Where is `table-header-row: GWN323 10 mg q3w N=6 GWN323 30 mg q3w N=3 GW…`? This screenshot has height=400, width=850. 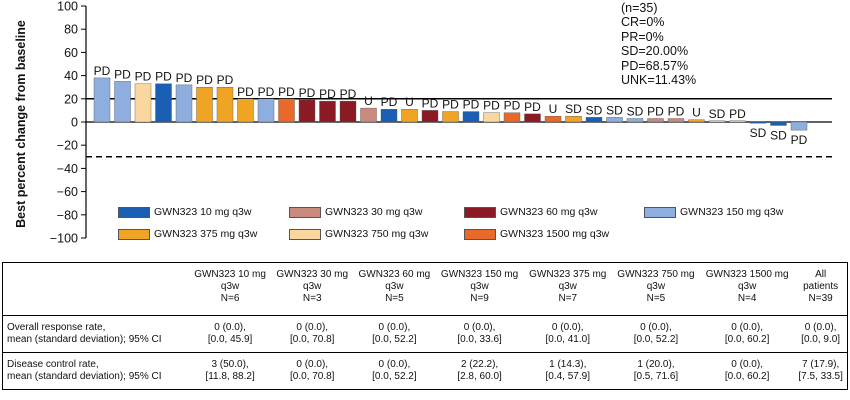 table-header-row: GWN323 10 mg q3w N=6 GWN323 30 mg q3w N=3 GW… is located at coordinates (425, 289).